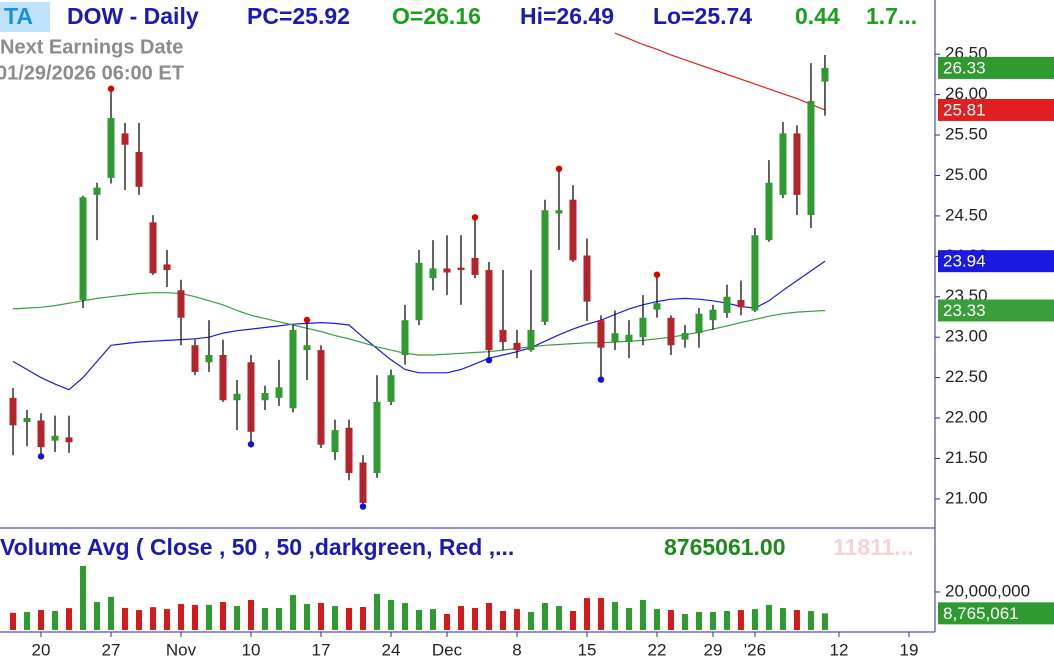 The image size is (1054, 659). Describe the element at coordinates (720, 71) in the screenshot. I see `moving-average-line` at that location.